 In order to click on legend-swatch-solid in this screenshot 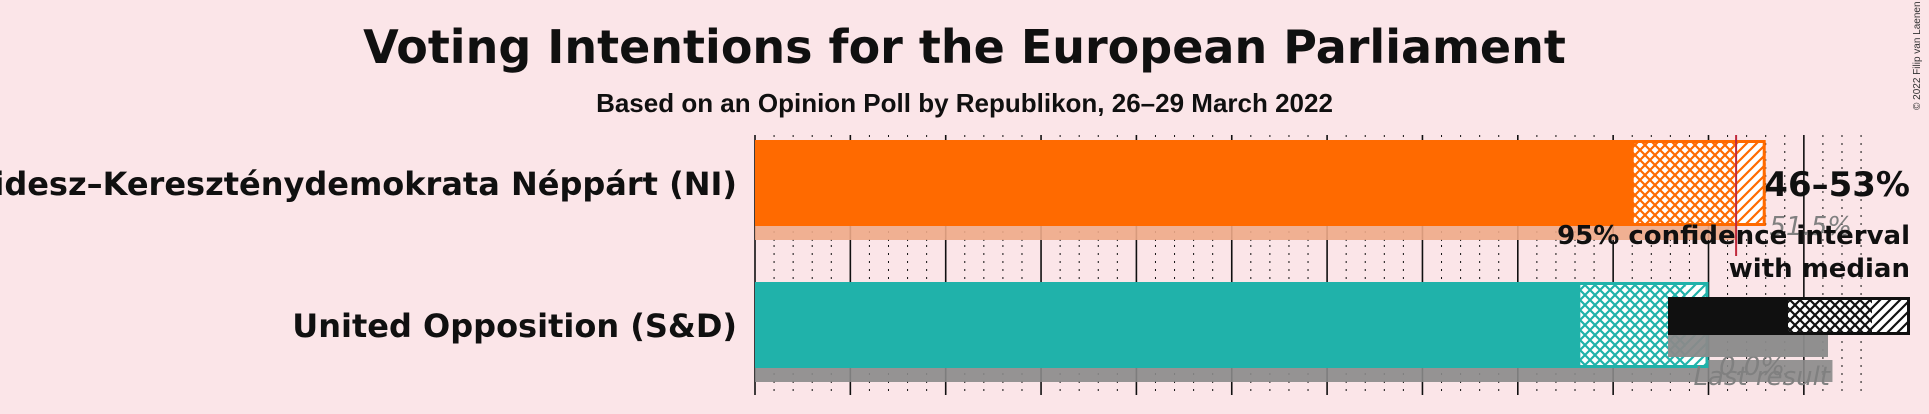, I will do `click(1728, 316)`.